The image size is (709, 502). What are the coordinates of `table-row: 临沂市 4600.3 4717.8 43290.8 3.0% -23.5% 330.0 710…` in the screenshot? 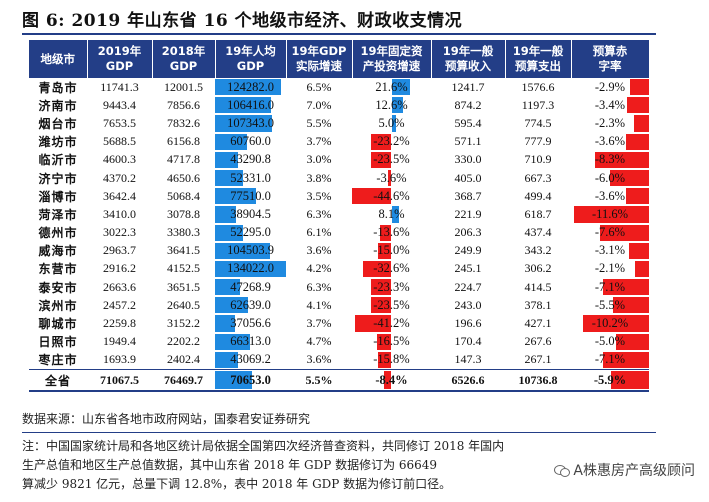 It's located at (339, 160).